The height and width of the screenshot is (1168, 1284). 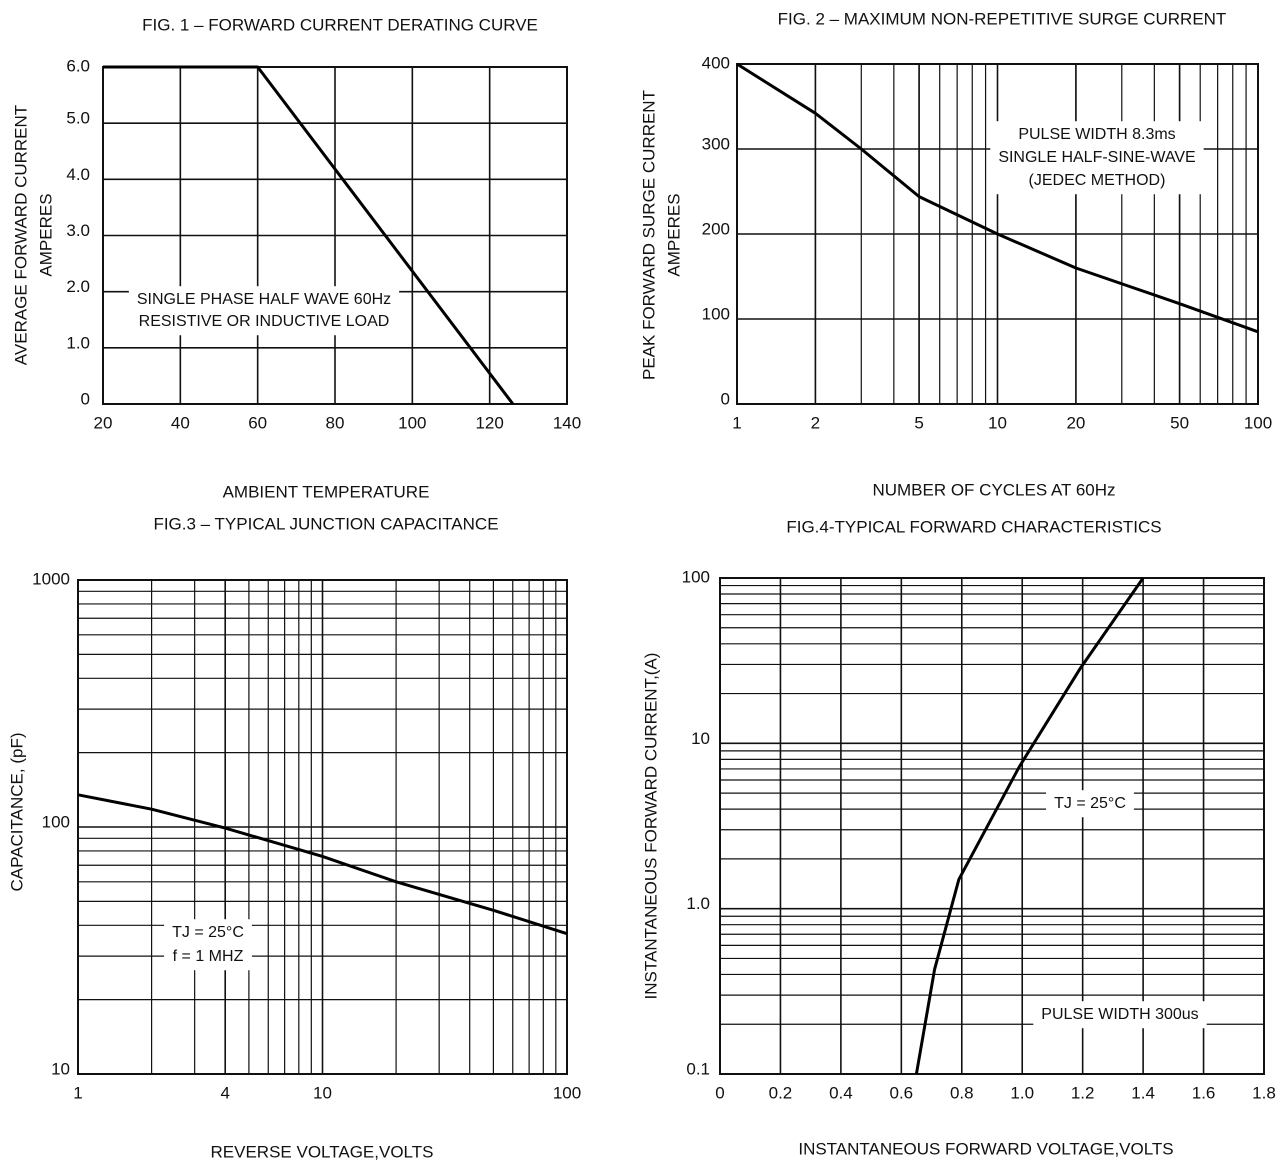 What do you see at coordinates (815, 422) in the screenshot?
I see `x-tick-label: 2` at bounding box center [815, 422].